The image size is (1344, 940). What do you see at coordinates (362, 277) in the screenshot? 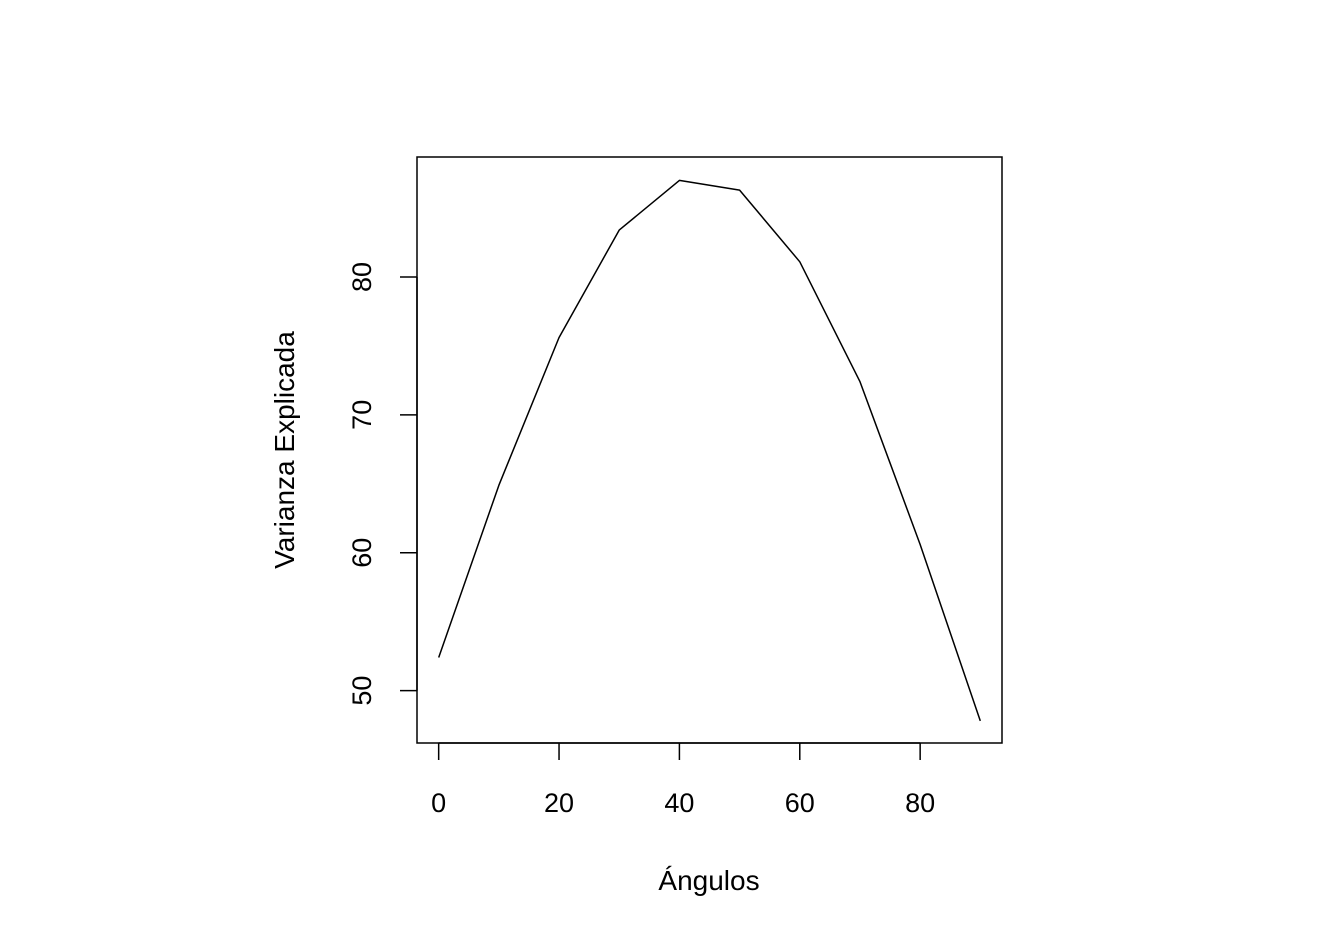
I see `y-tick-label: 80` at bounding box center [362, 277].